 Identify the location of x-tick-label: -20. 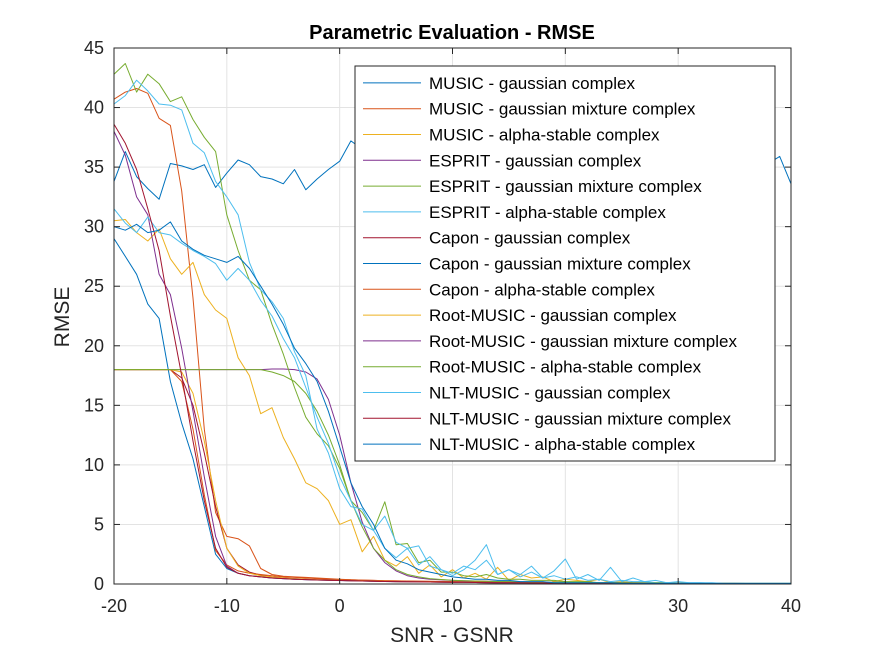
(114, 606).